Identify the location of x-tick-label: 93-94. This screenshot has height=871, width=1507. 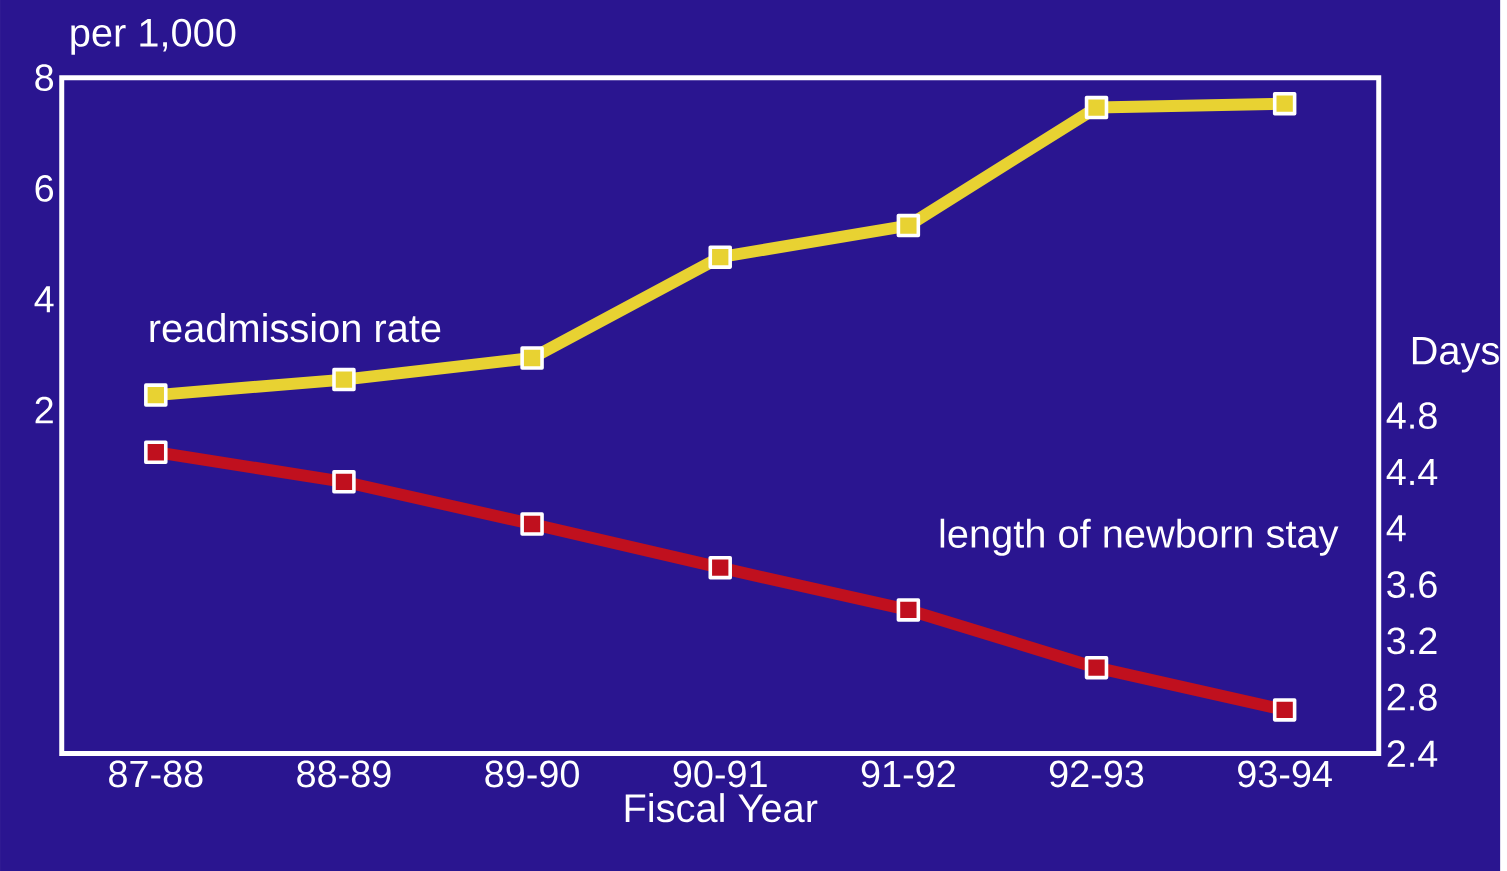
(1285, 774).